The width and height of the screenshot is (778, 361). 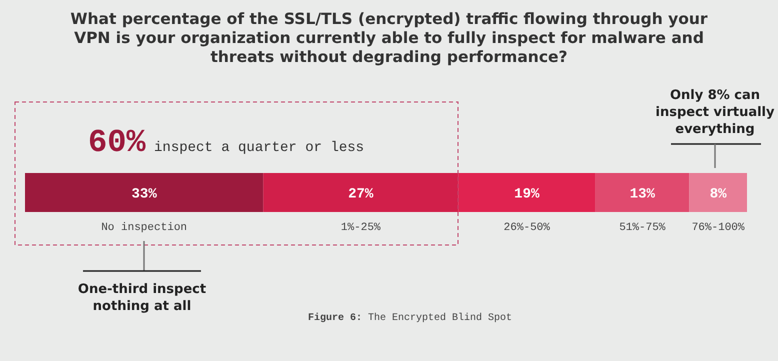 I want to click on data-label: 27%, so click(x=361, y=194).